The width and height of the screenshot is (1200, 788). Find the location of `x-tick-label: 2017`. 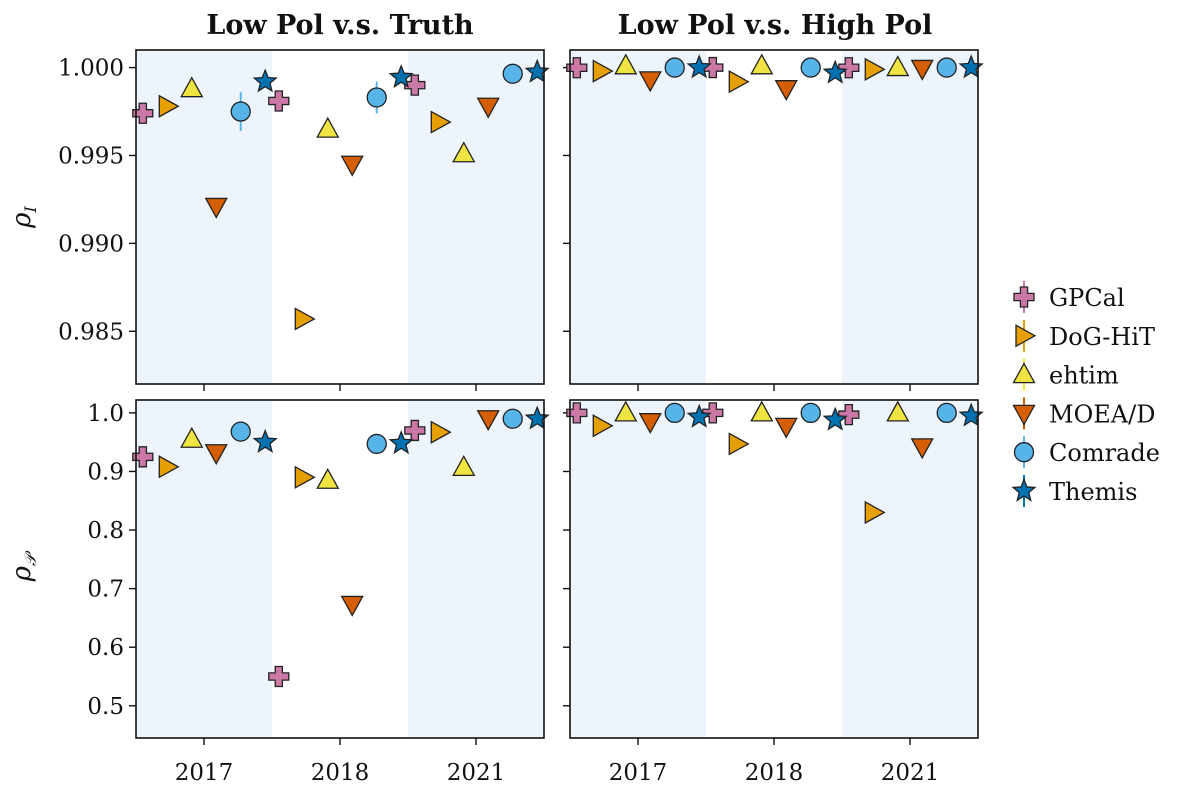

x-tick-label: 2017 is located at coordinates (638, 773).